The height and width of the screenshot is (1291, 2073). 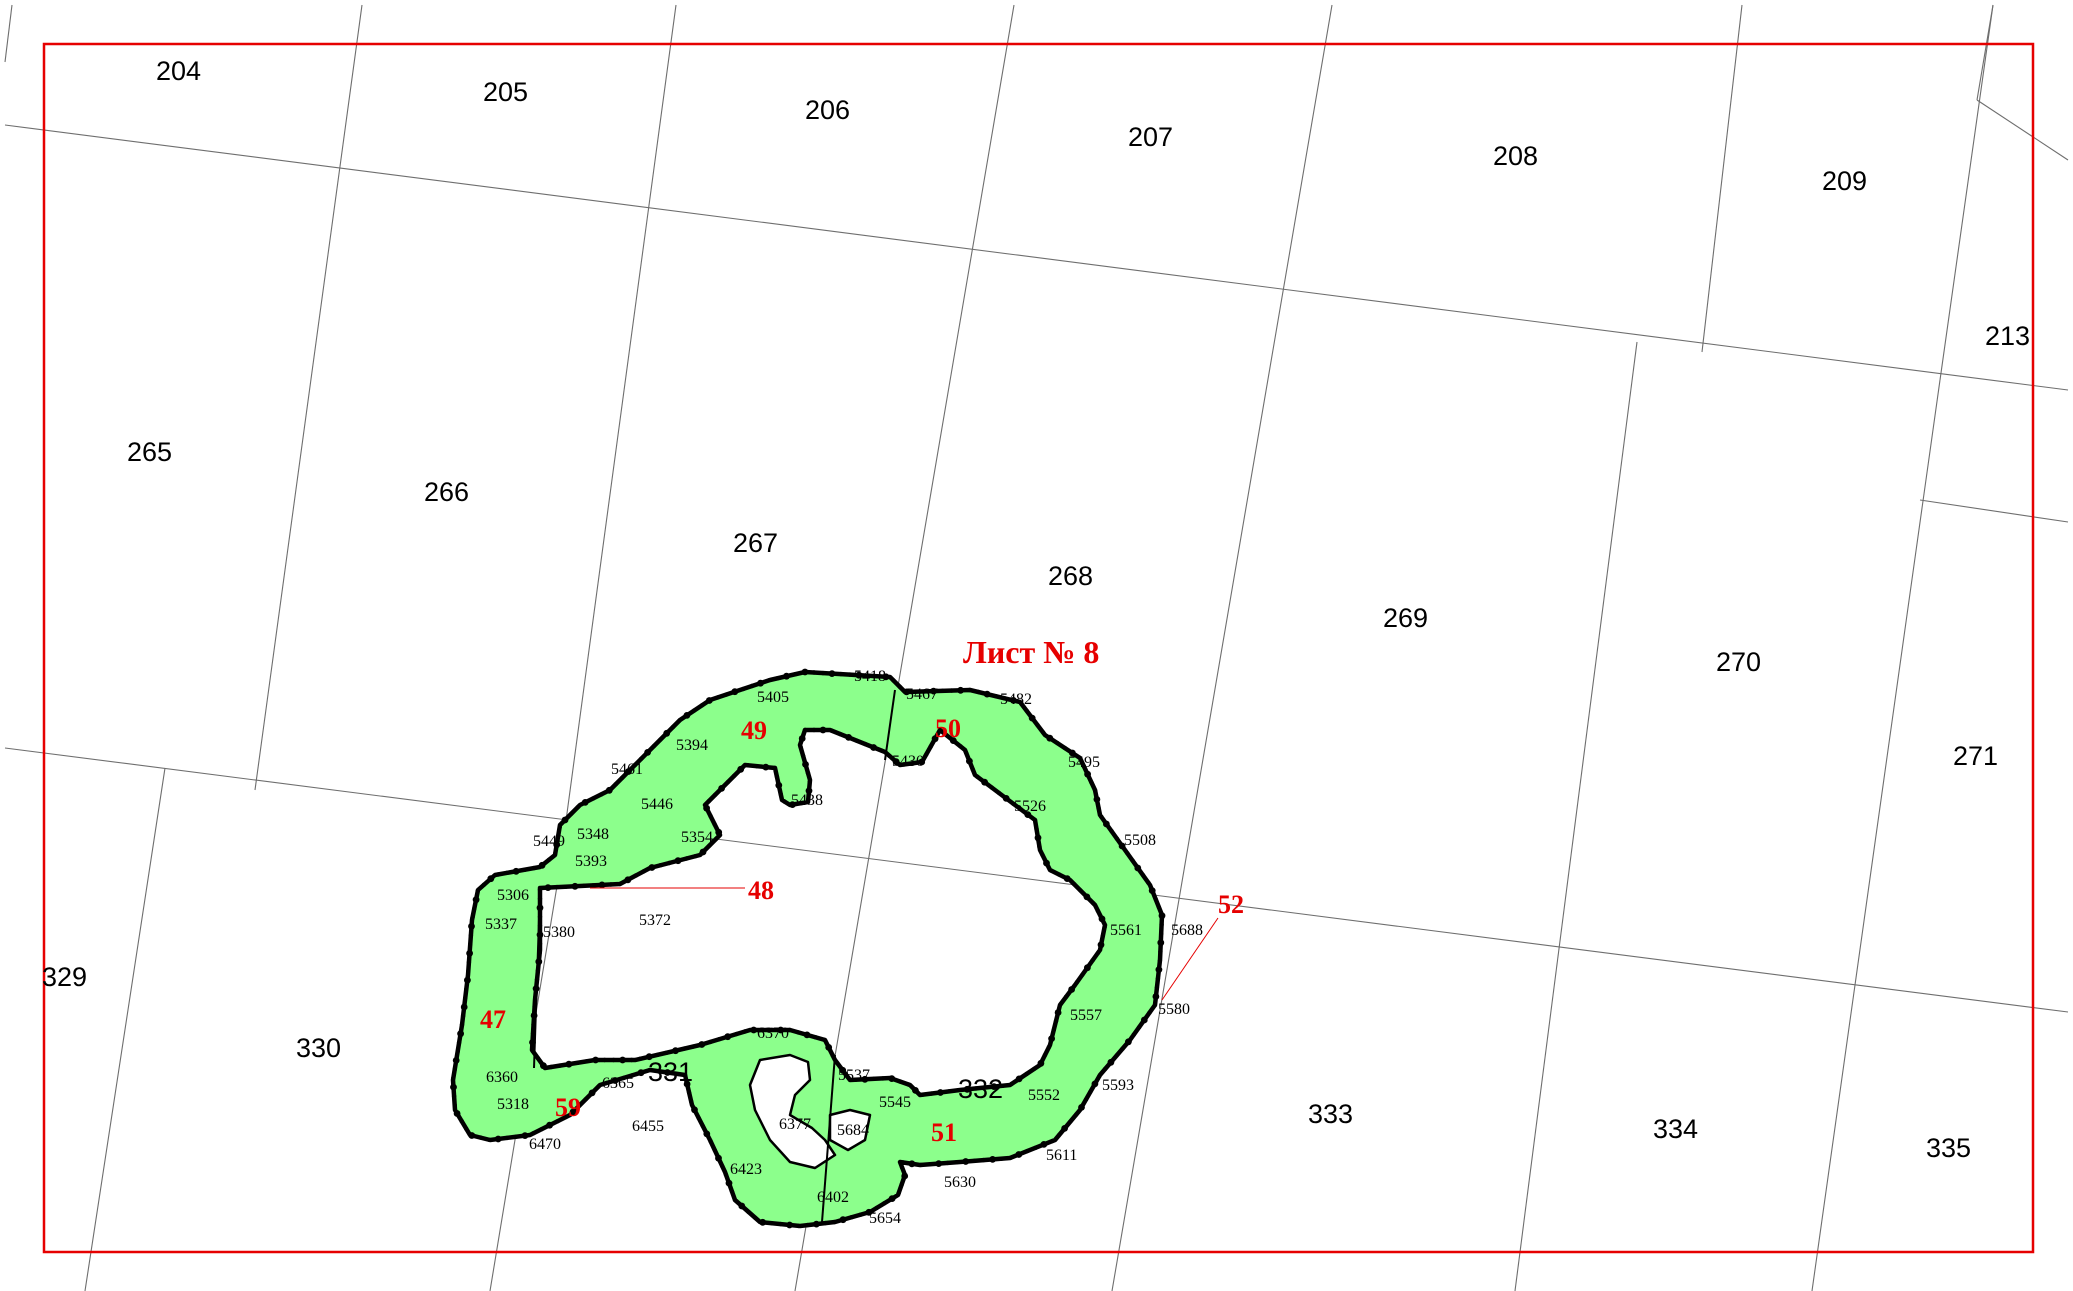 What do you see at coordinates (755, 543) in the screenshot?
I see `quarter-number: 267` at bounding box center [755, 543].